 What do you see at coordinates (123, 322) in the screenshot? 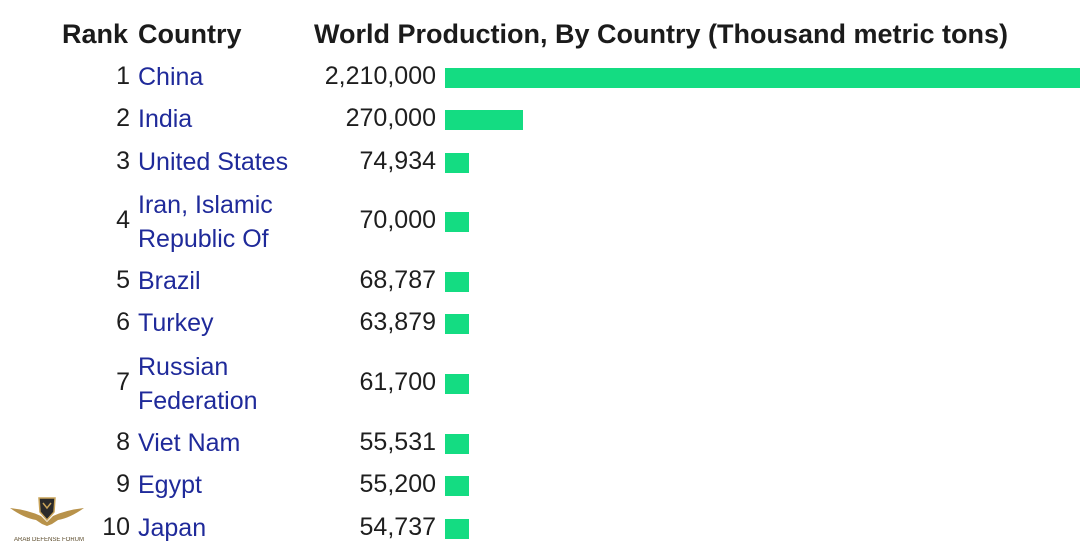
I see `rank-cell: 6` at bounding box center [123, 322].